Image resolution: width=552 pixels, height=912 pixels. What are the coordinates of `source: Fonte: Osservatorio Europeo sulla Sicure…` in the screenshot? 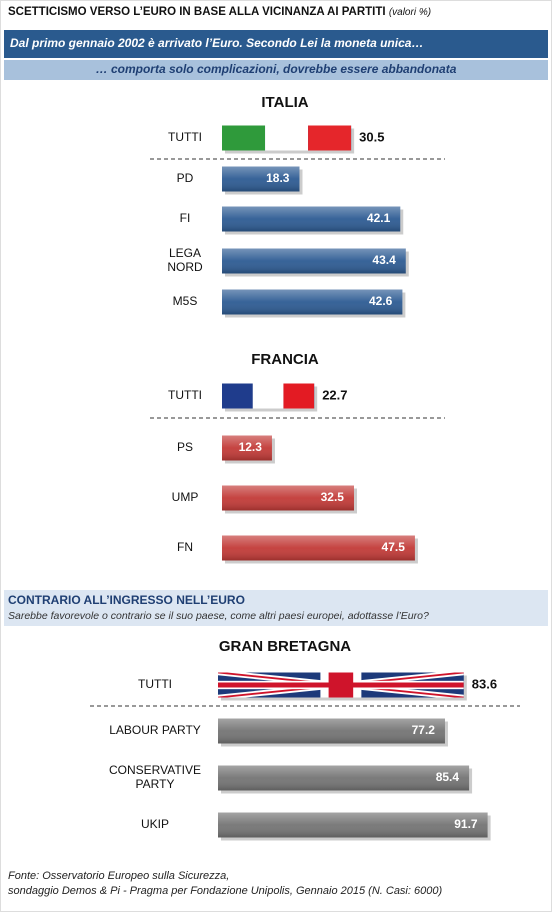 It's located at (118, 876).